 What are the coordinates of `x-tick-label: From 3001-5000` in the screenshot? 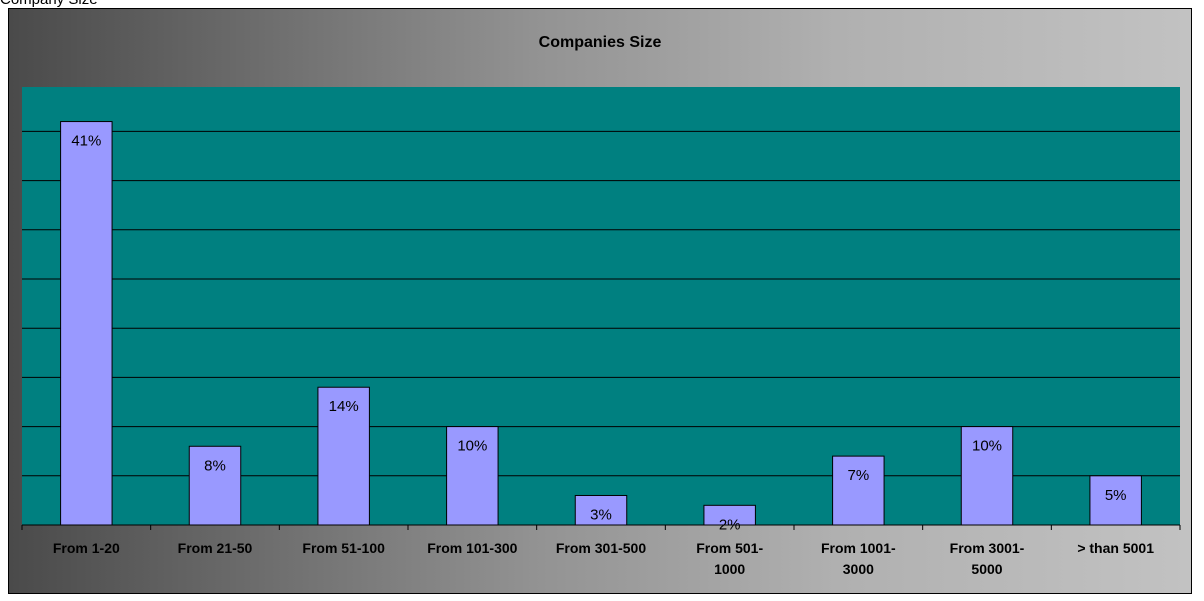 It's located at (987, 558).